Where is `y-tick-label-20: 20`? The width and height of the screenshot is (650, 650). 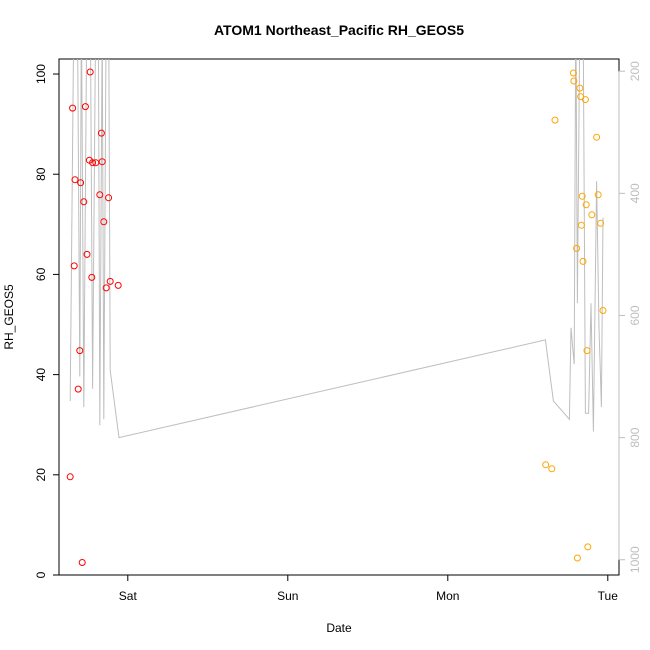 y-tick-label-20: 20 is located at coordinates (41, 475).